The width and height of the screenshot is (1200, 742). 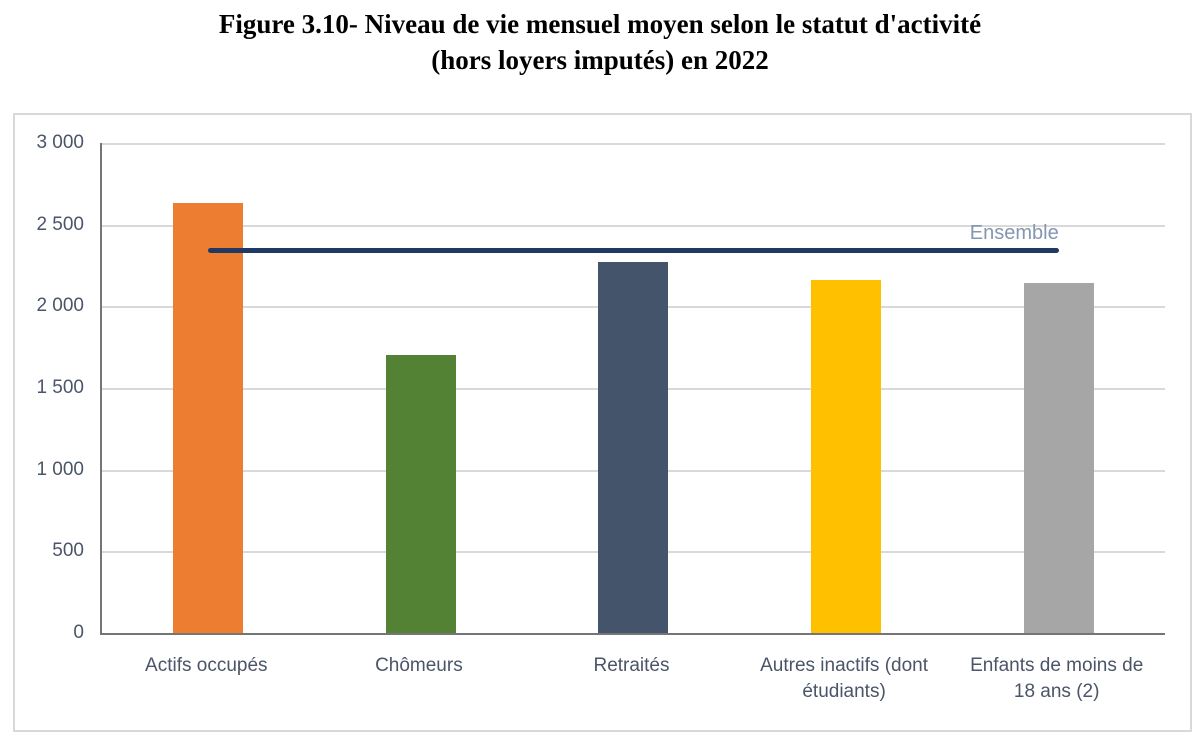 What do you see at coordinates (600, 60) in the screenshot?
I see `figure-title-line2: (hors loyers imputés) en 2022` at bounding box center [600, 60].